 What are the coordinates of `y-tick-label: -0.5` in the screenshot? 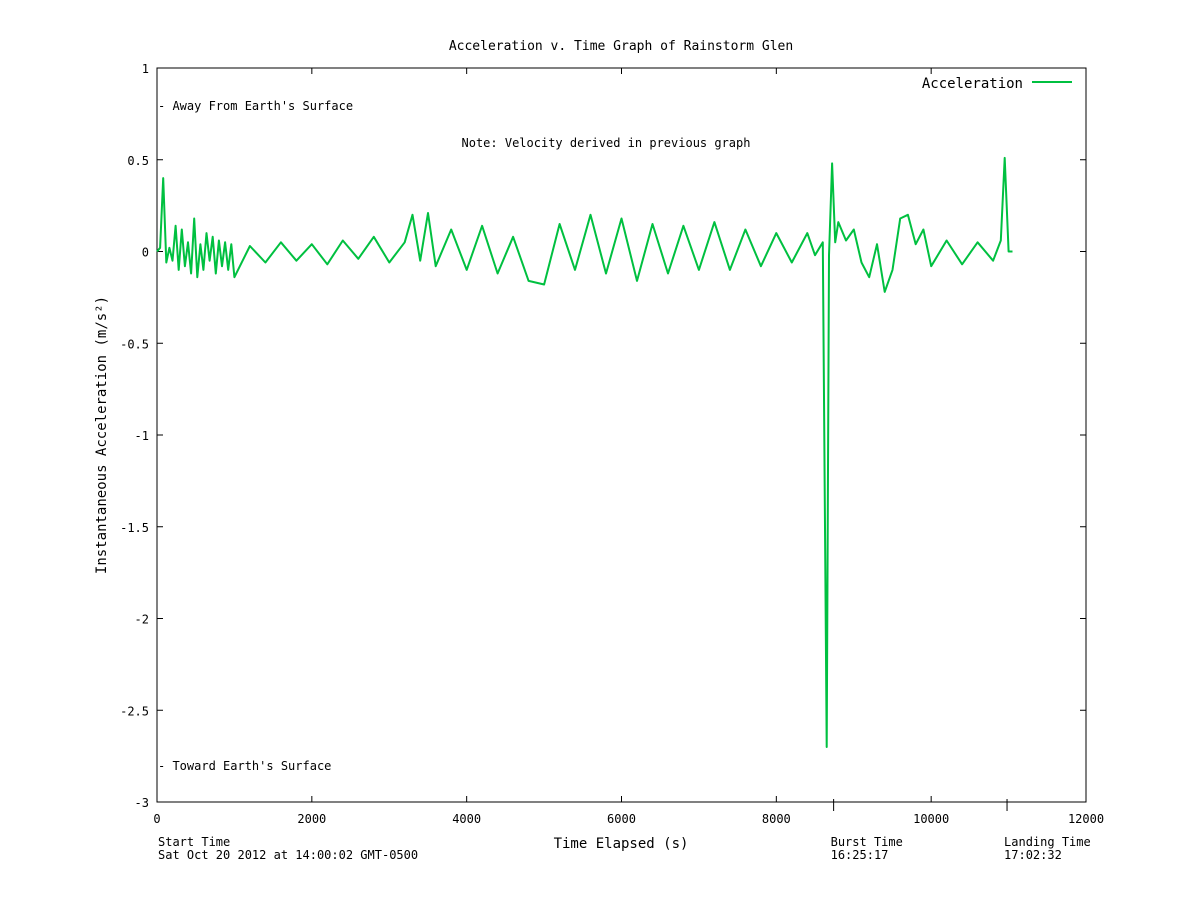 It's located at (134, 344).